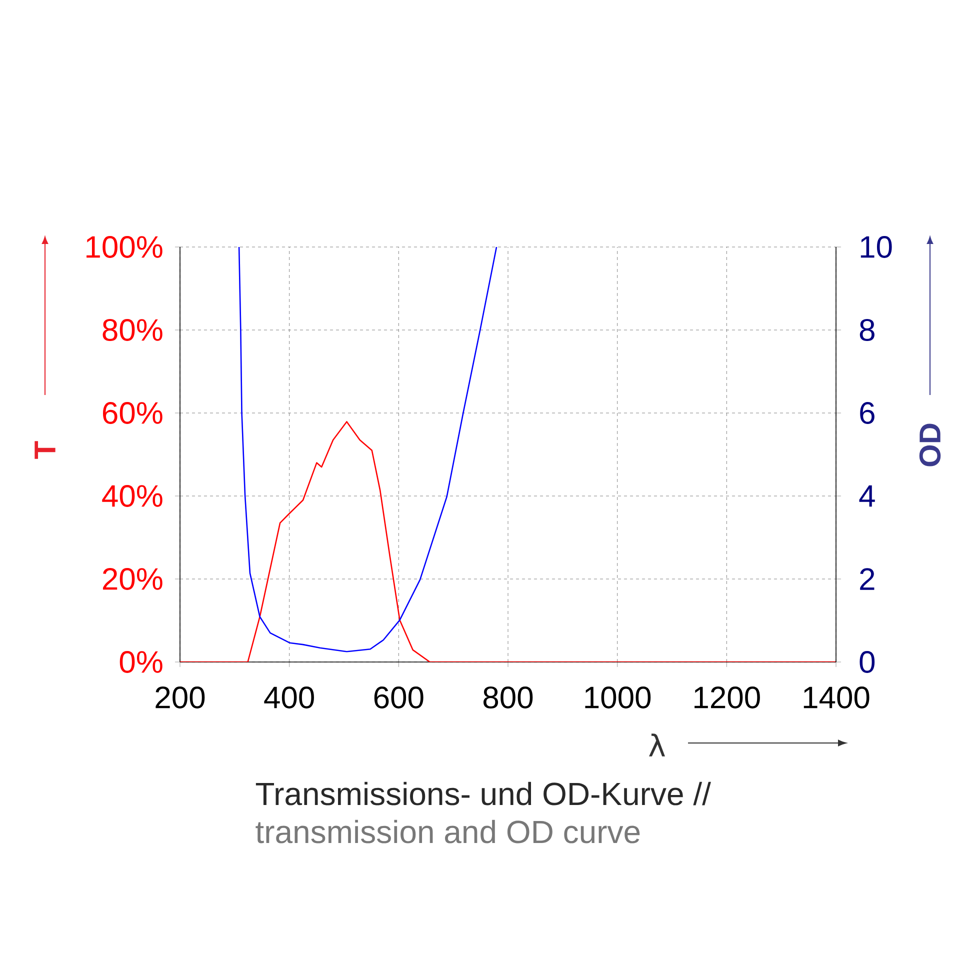 The height and width of the screenshot is (980, 980). What do you see at coordinates (727, 697) in the screenshot?
I see `x-tick-label: 1200` at bounding box center [727, 697].